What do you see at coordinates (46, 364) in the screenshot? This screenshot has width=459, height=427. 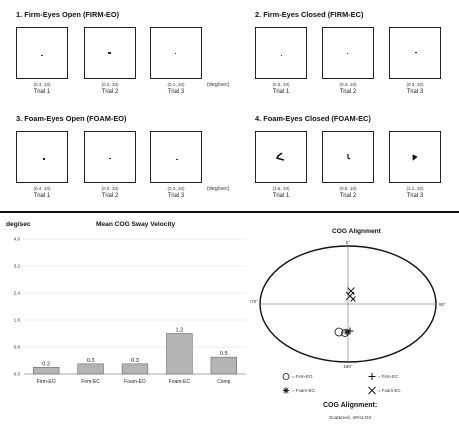 I see `bar-value-label: 0.2` at bounding box center [46, 364].